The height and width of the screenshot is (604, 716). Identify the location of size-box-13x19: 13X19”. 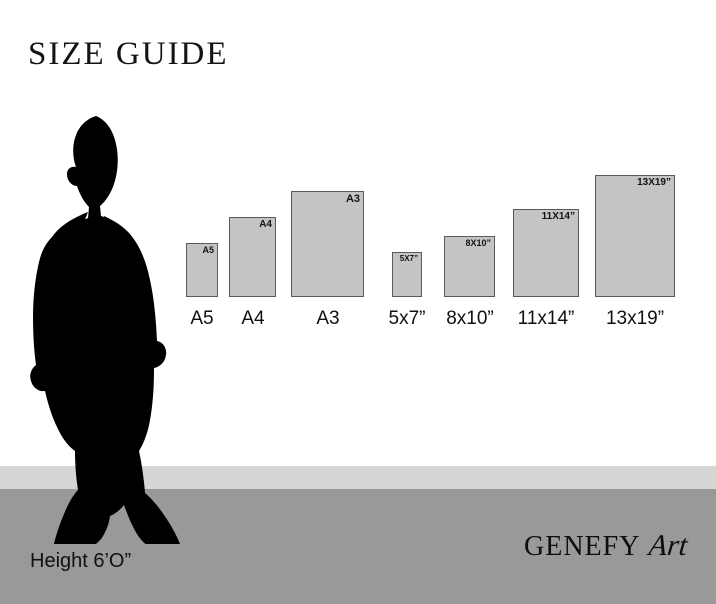
(635, 236).